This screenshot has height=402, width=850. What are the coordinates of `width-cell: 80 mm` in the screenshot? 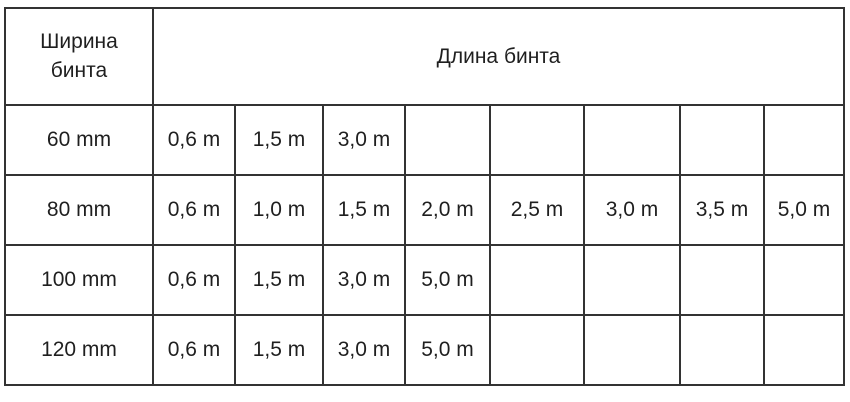 It's located at (79, 210).